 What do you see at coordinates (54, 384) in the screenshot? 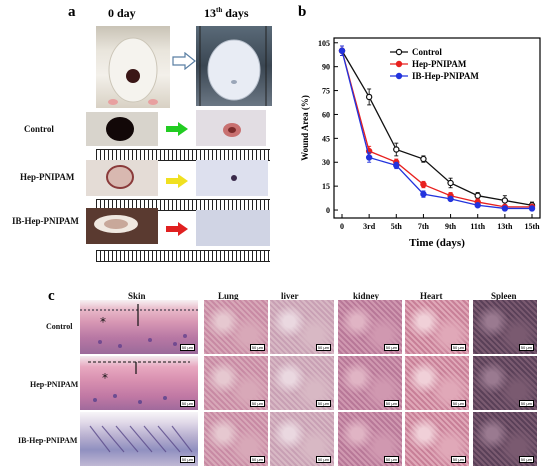
I see `panel-c-row-label-hep: Hep-PNIPAM` at bounding box center [54, 384].